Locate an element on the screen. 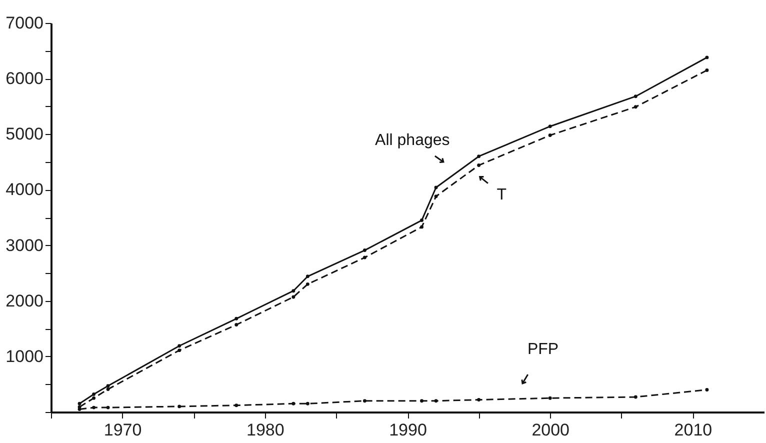 Image resolution: width=766 pixels, height=443 pixels. annotation: PFP is located at coordinates (543, 349).